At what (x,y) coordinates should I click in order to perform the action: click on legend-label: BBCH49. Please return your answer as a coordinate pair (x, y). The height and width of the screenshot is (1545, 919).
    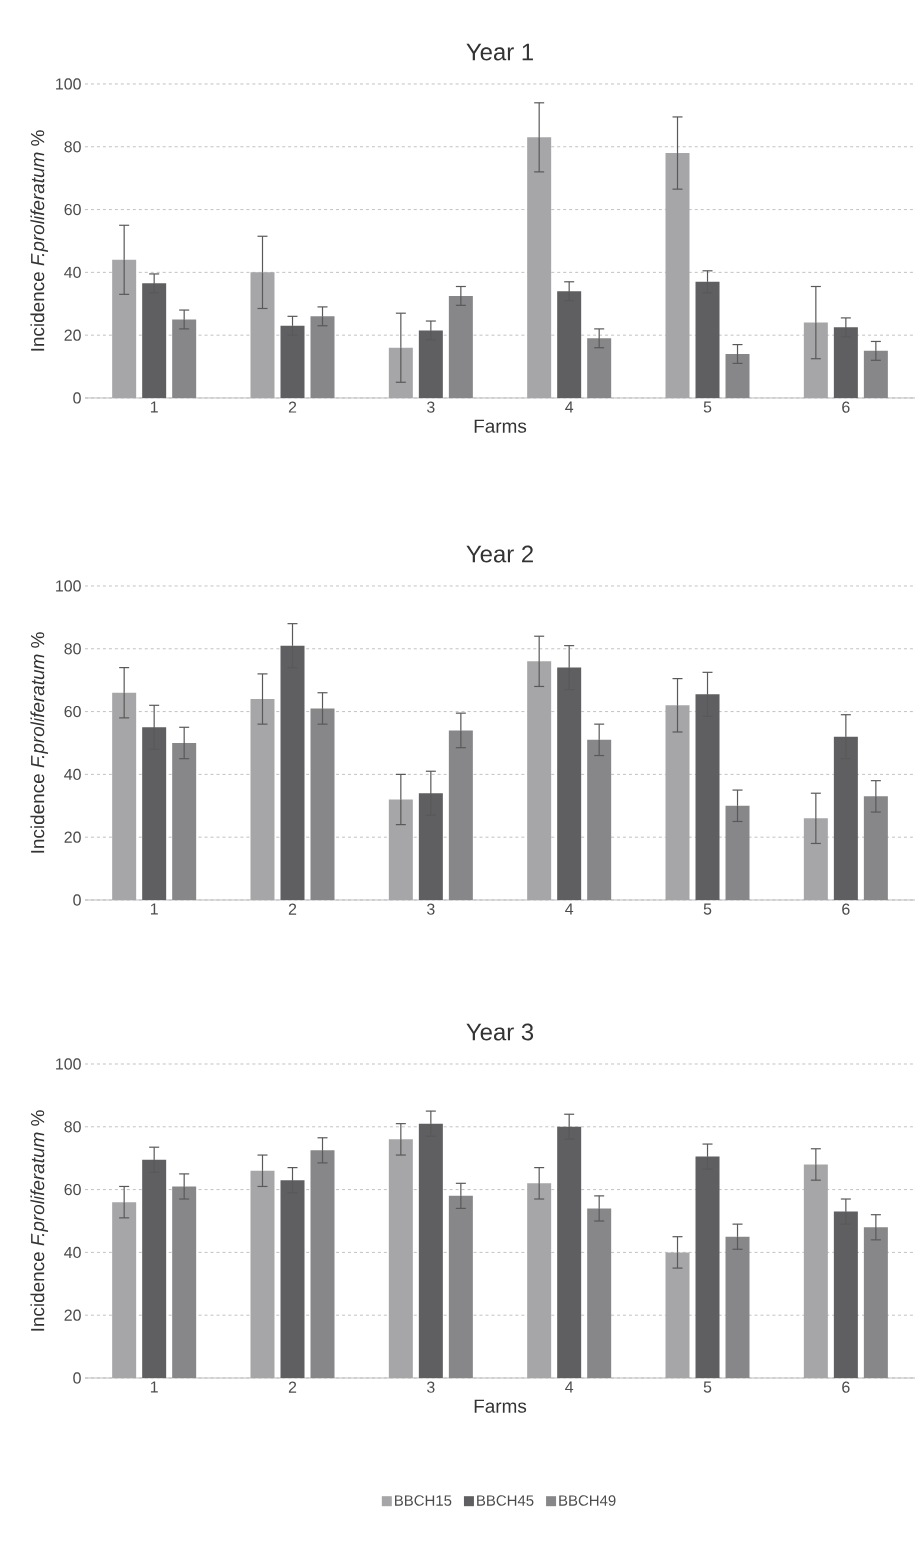
    Looking at the image, I should click on (587, 1500).